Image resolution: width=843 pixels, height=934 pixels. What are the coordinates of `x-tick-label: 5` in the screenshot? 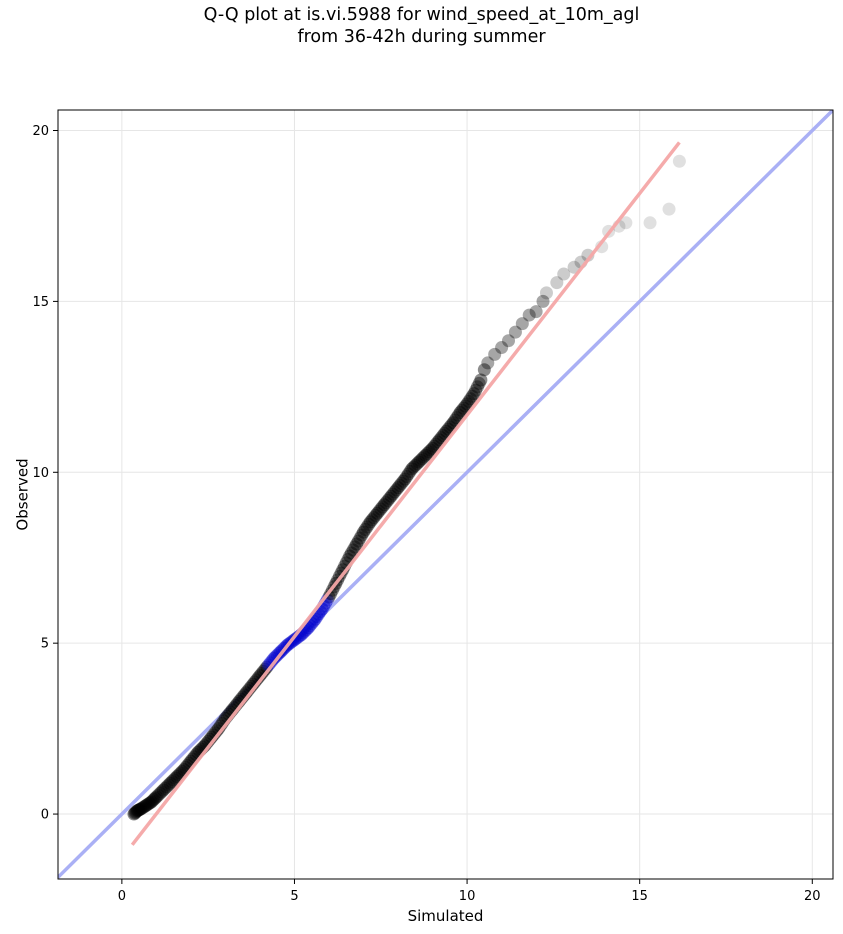 It's located at (294, 896).